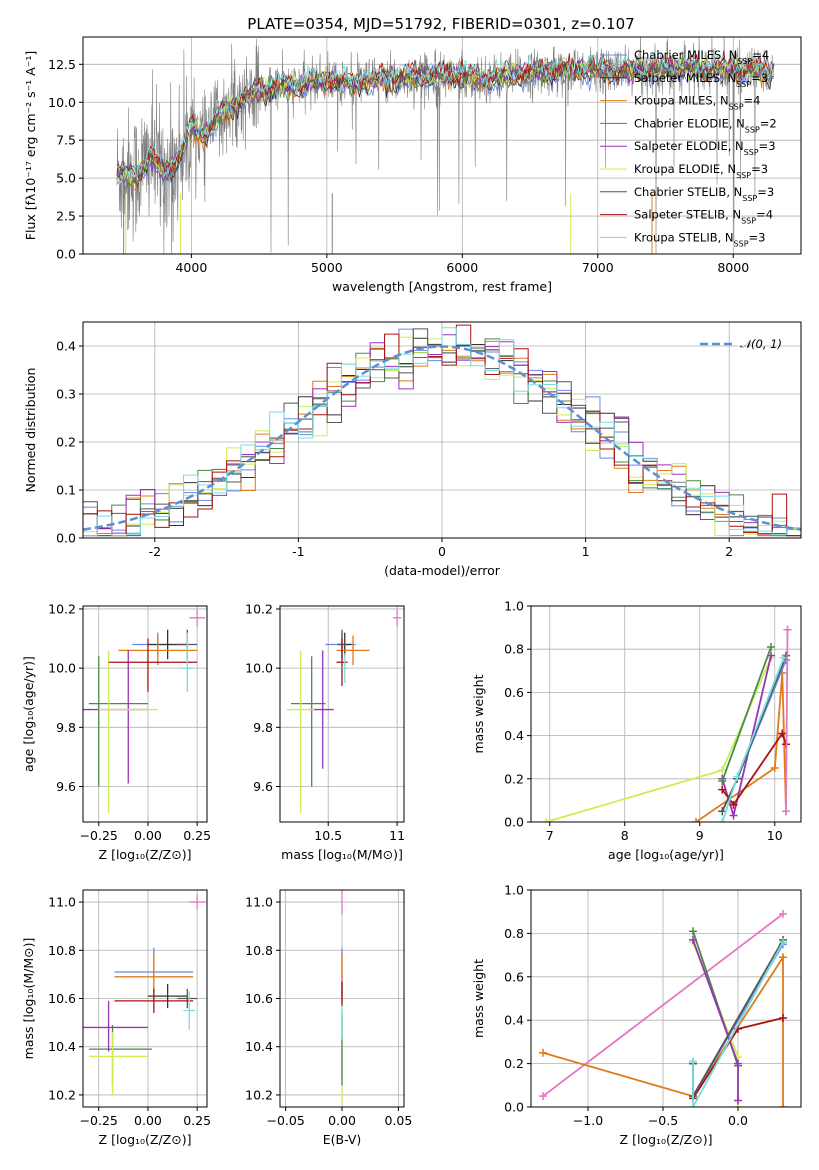 The width and height of the screenshot is (819, 1170). I want to click on y-axis-label: Flux [fλ10⁻¹⁷ erg cm⁻² s⁻¹ A⁻¹], so click(30, 145).